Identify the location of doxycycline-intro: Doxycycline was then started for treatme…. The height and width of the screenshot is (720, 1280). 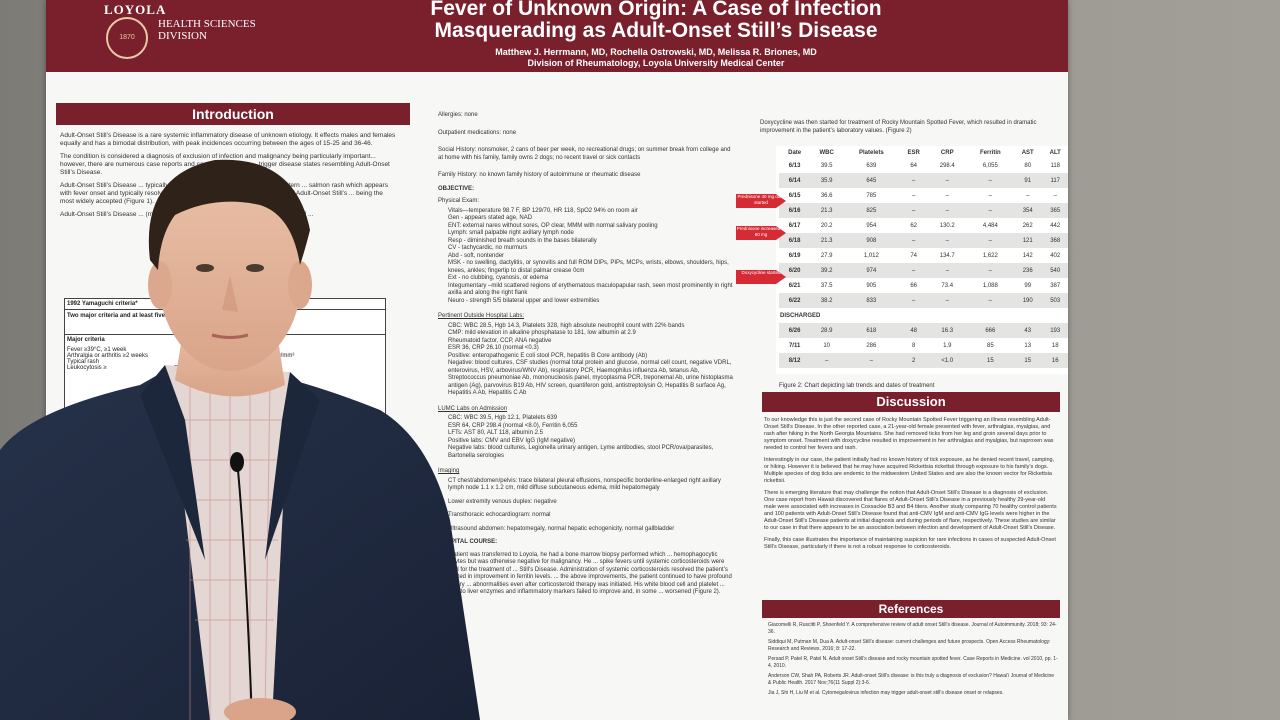
(898, 127).